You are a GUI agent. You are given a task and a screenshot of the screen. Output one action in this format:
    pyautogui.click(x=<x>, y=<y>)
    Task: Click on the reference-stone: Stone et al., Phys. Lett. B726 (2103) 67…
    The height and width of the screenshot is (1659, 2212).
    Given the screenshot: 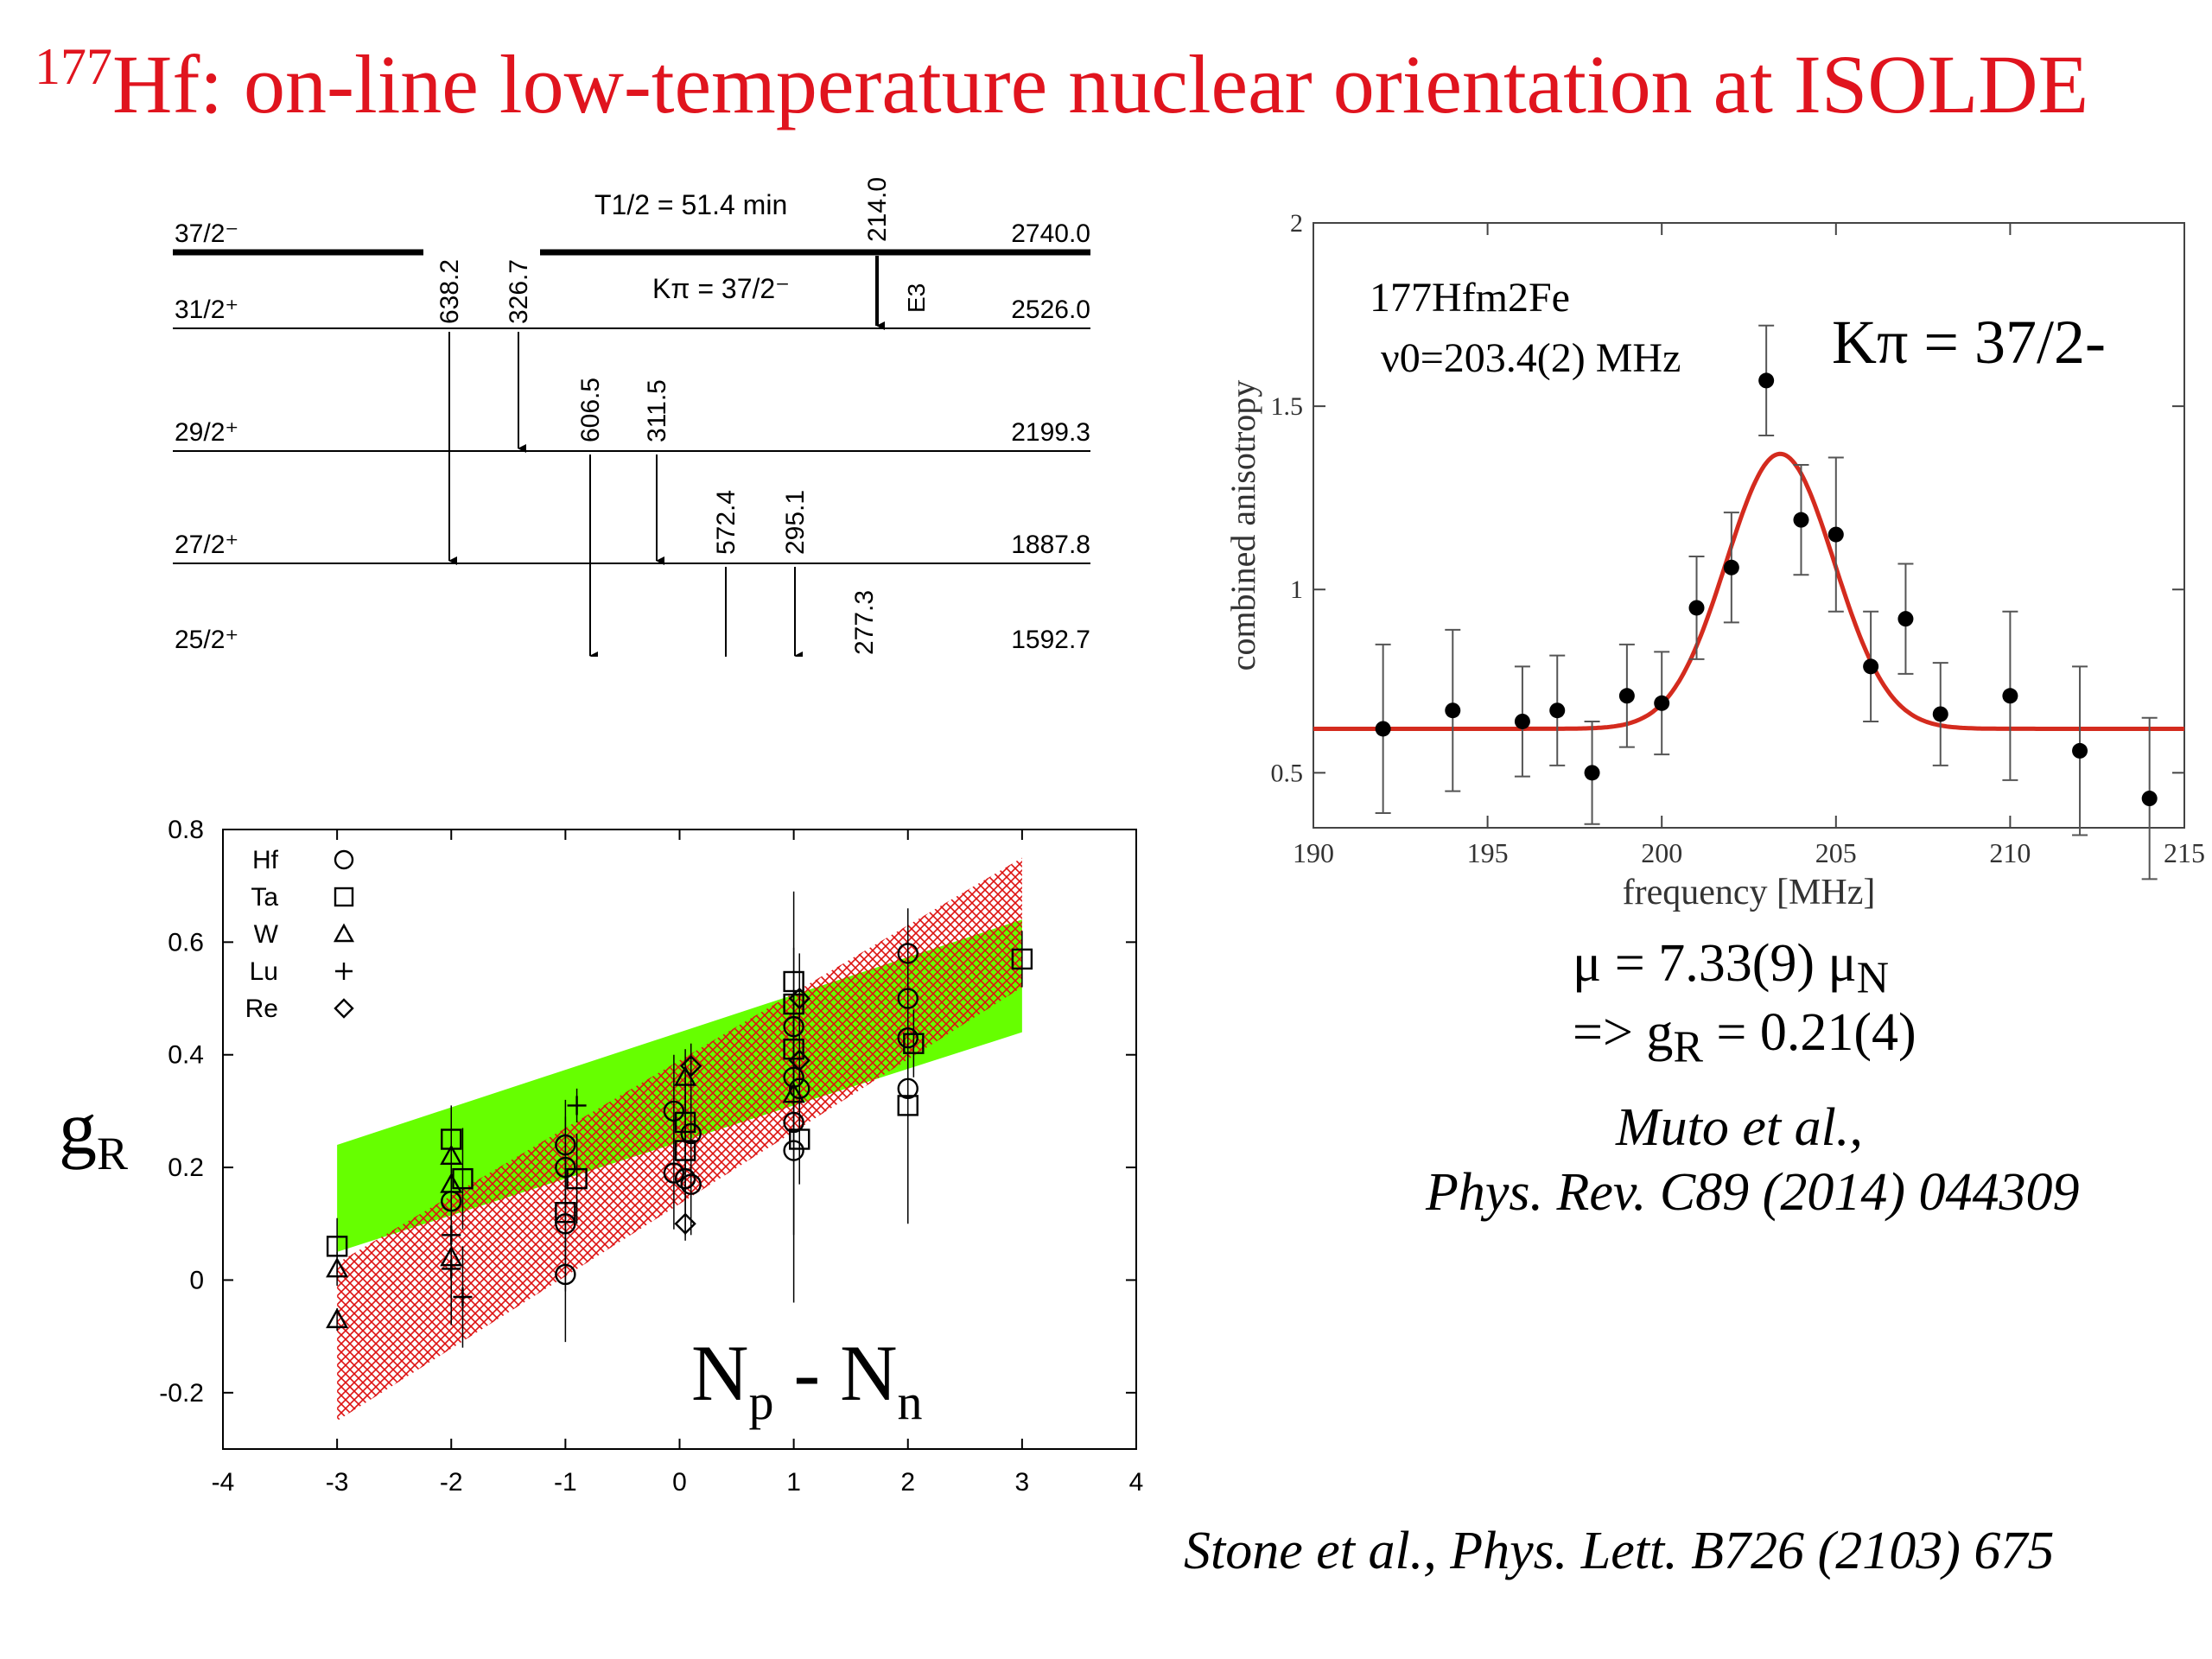 What is the action you would take?
    pyautogui.click(x=1619, y=1551)
    